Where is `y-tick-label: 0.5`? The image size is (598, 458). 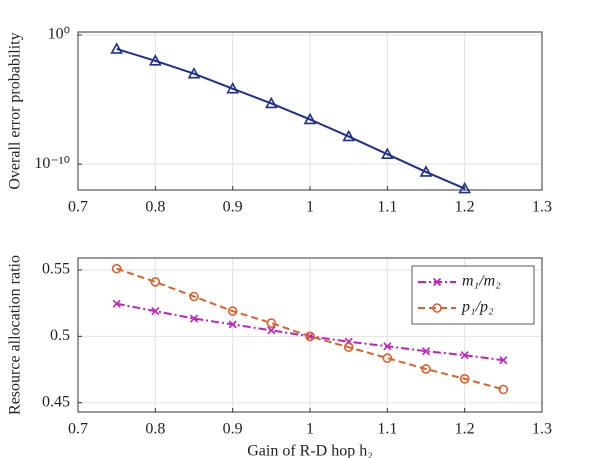
y-tick-label: 0.5 is located at coordinates (60, 335).